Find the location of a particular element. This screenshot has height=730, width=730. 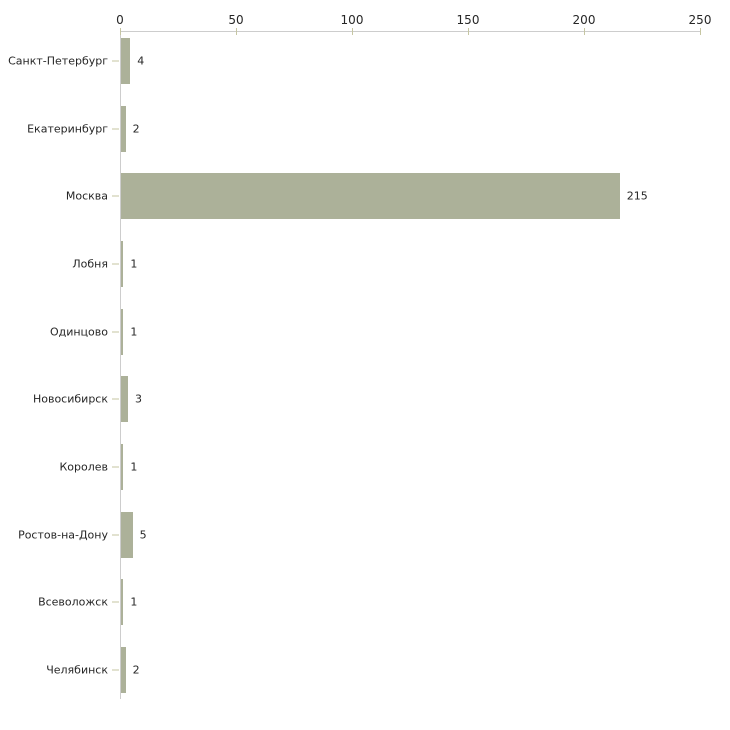

y-axis-line is located at coordinates (120, 365).